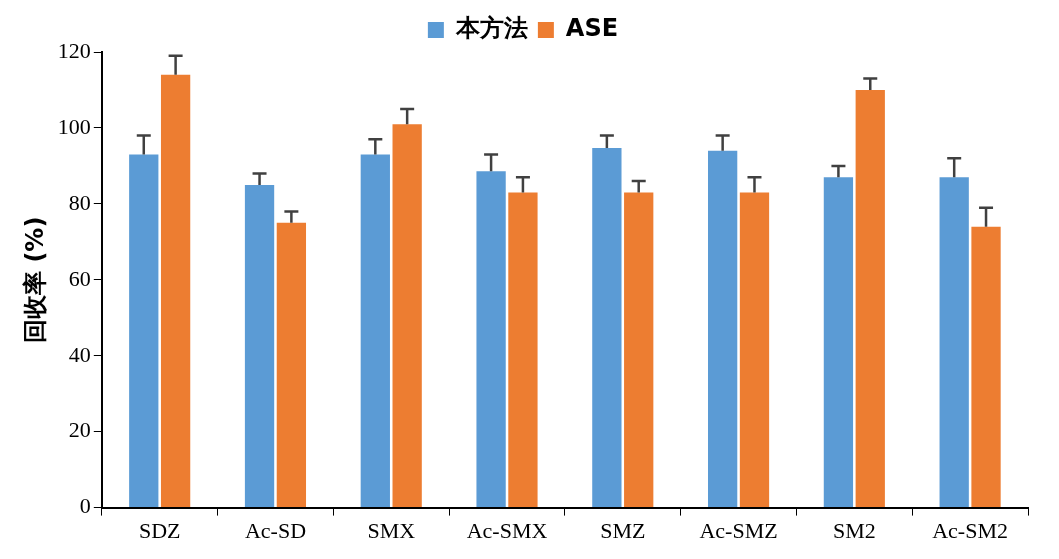  What do you see at coordinates (159, 530) in the screenshot?
I see `x-tick-label: SDZ` at bounding box center [159, 530].